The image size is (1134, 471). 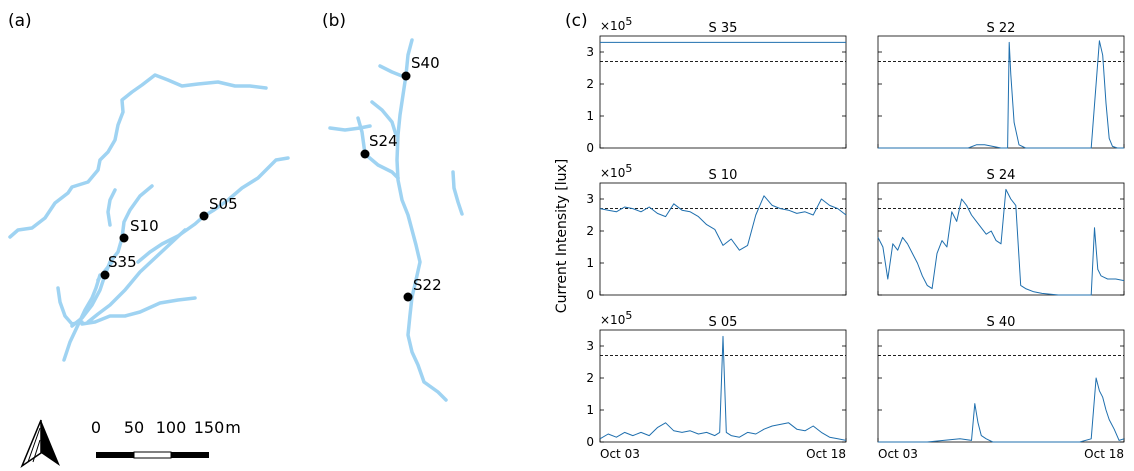 What do you see at coordinates (350, 128) in the screenshot?
I see `river-b-west-branch` at bounding box center [350, 128].